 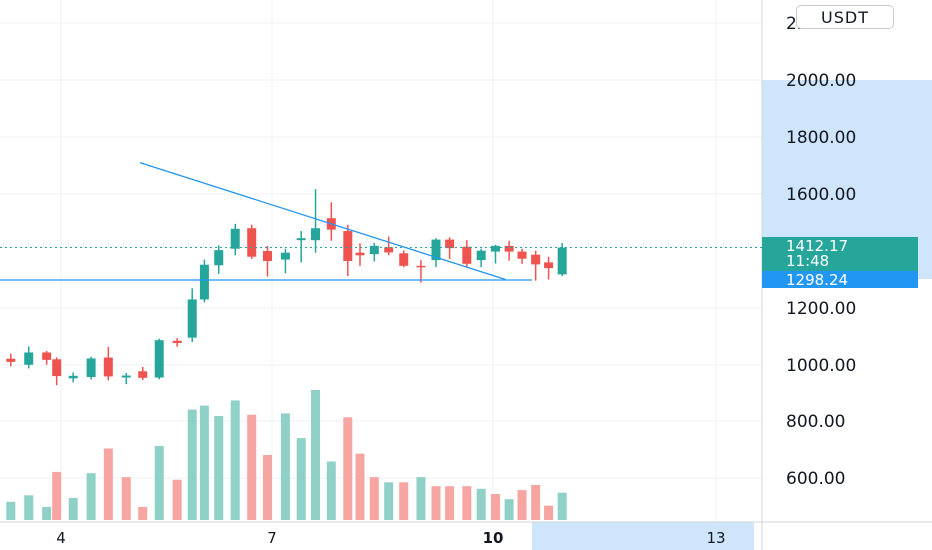 What do you see at coordinates (845, 17) in the screenshot?
I see `currency-selector-button: USDT` at bounding box center [845, 17].